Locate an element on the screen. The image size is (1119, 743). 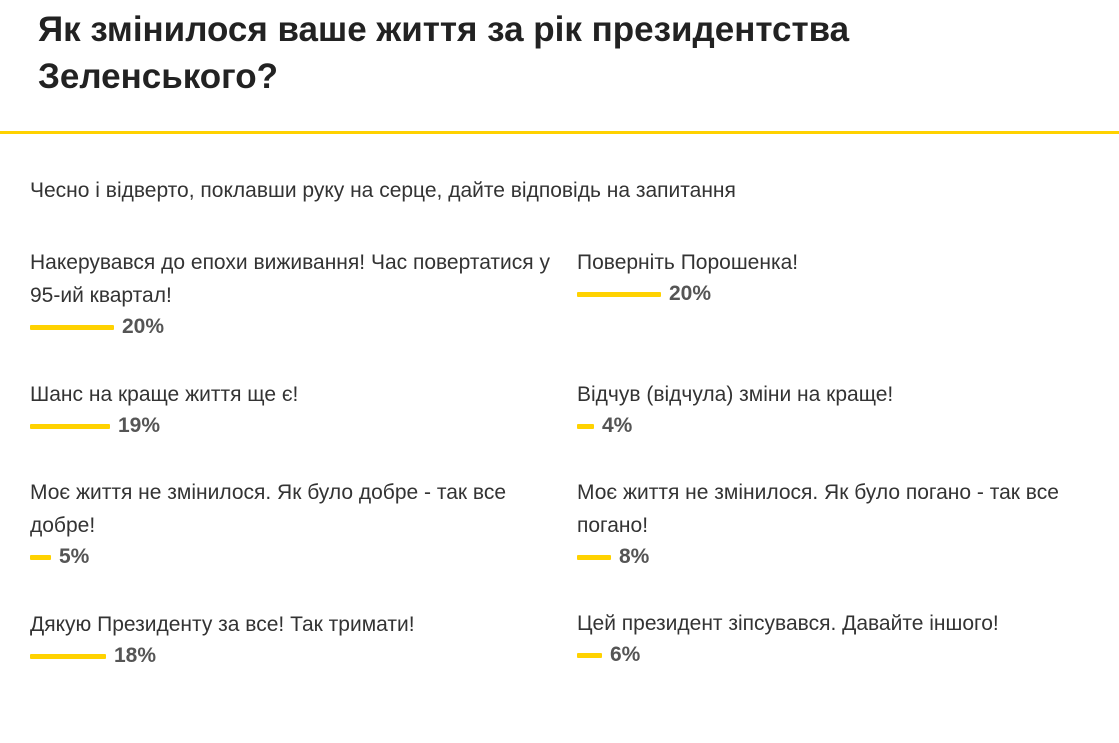
result-percent: 19% is located at coordinates (139, 425).